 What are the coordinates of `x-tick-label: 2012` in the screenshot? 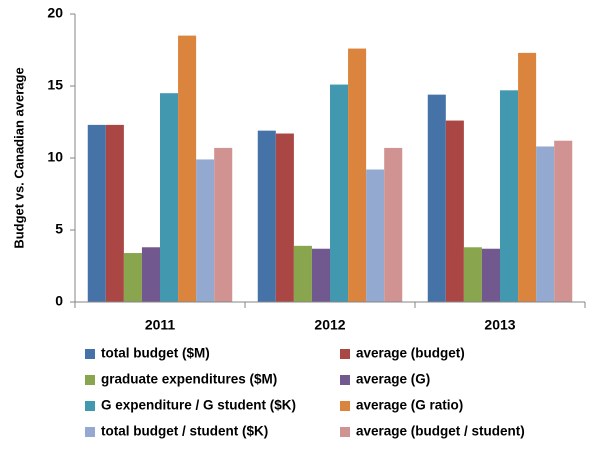 It's located at (329, 325).